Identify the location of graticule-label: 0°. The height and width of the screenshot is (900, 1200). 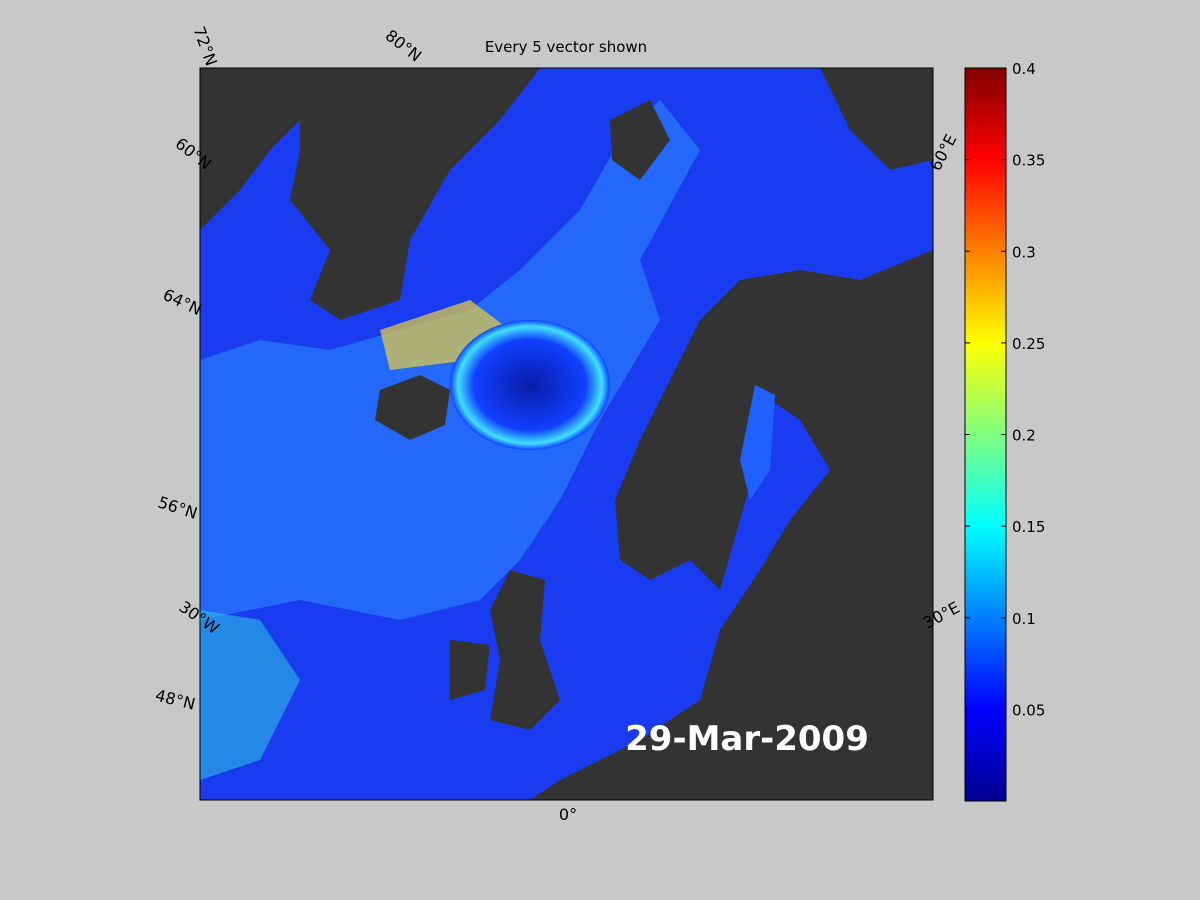
(568, 814).